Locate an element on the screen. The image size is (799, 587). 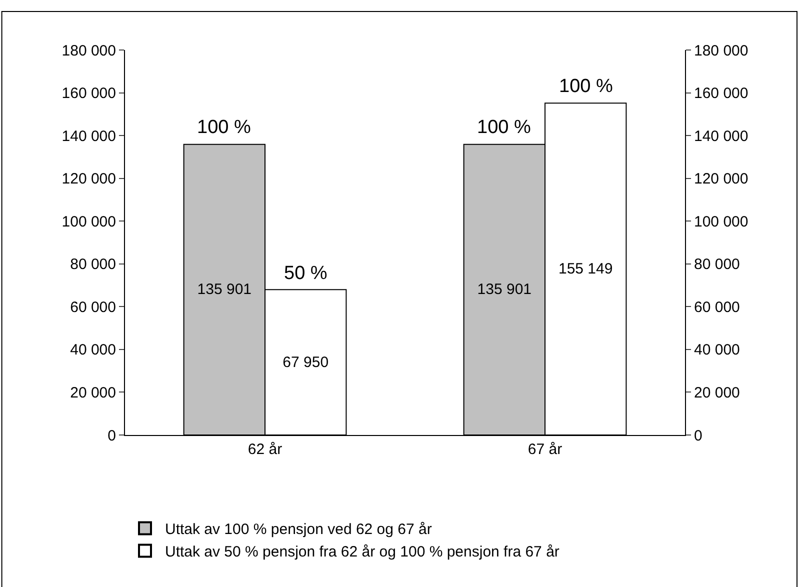
annotation: 50 % is located at coordinates (306, 273).